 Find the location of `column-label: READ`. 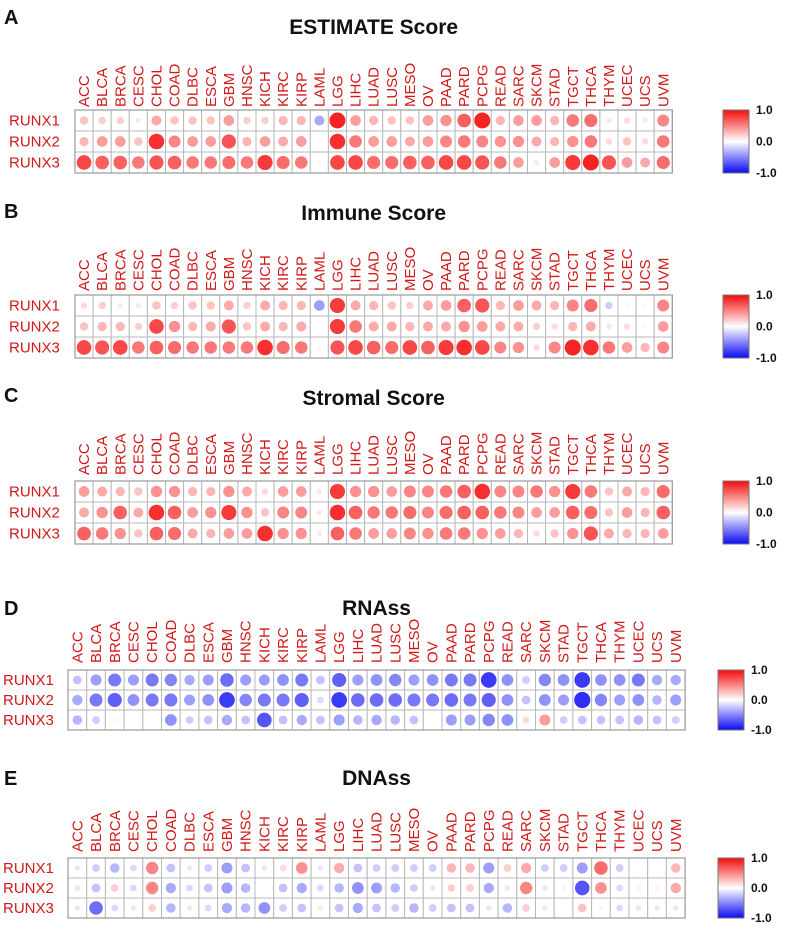

column-label: READ is located at coordinates (500, 86).